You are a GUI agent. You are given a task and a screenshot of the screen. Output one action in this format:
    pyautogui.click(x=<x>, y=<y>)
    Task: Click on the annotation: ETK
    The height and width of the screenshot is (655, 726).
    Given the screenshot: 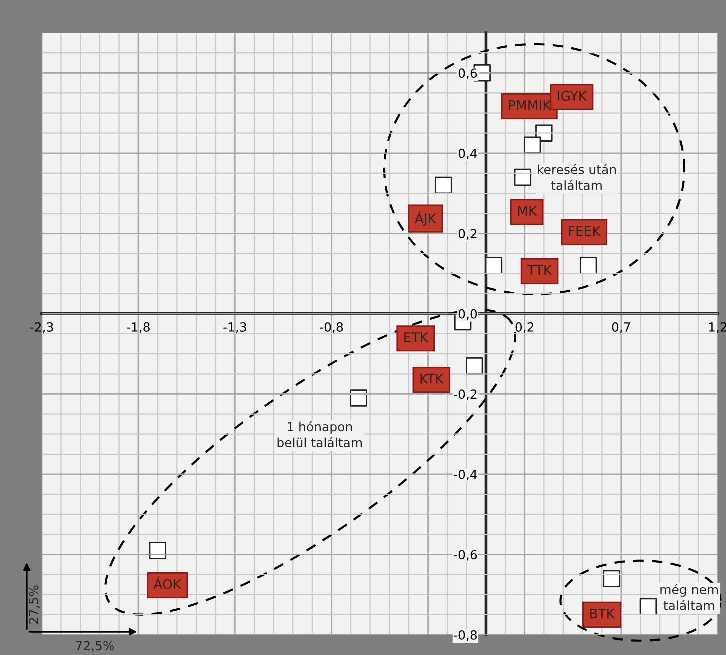 What is the action you would take?
    pyautogui.click(x=416, y=337)
    